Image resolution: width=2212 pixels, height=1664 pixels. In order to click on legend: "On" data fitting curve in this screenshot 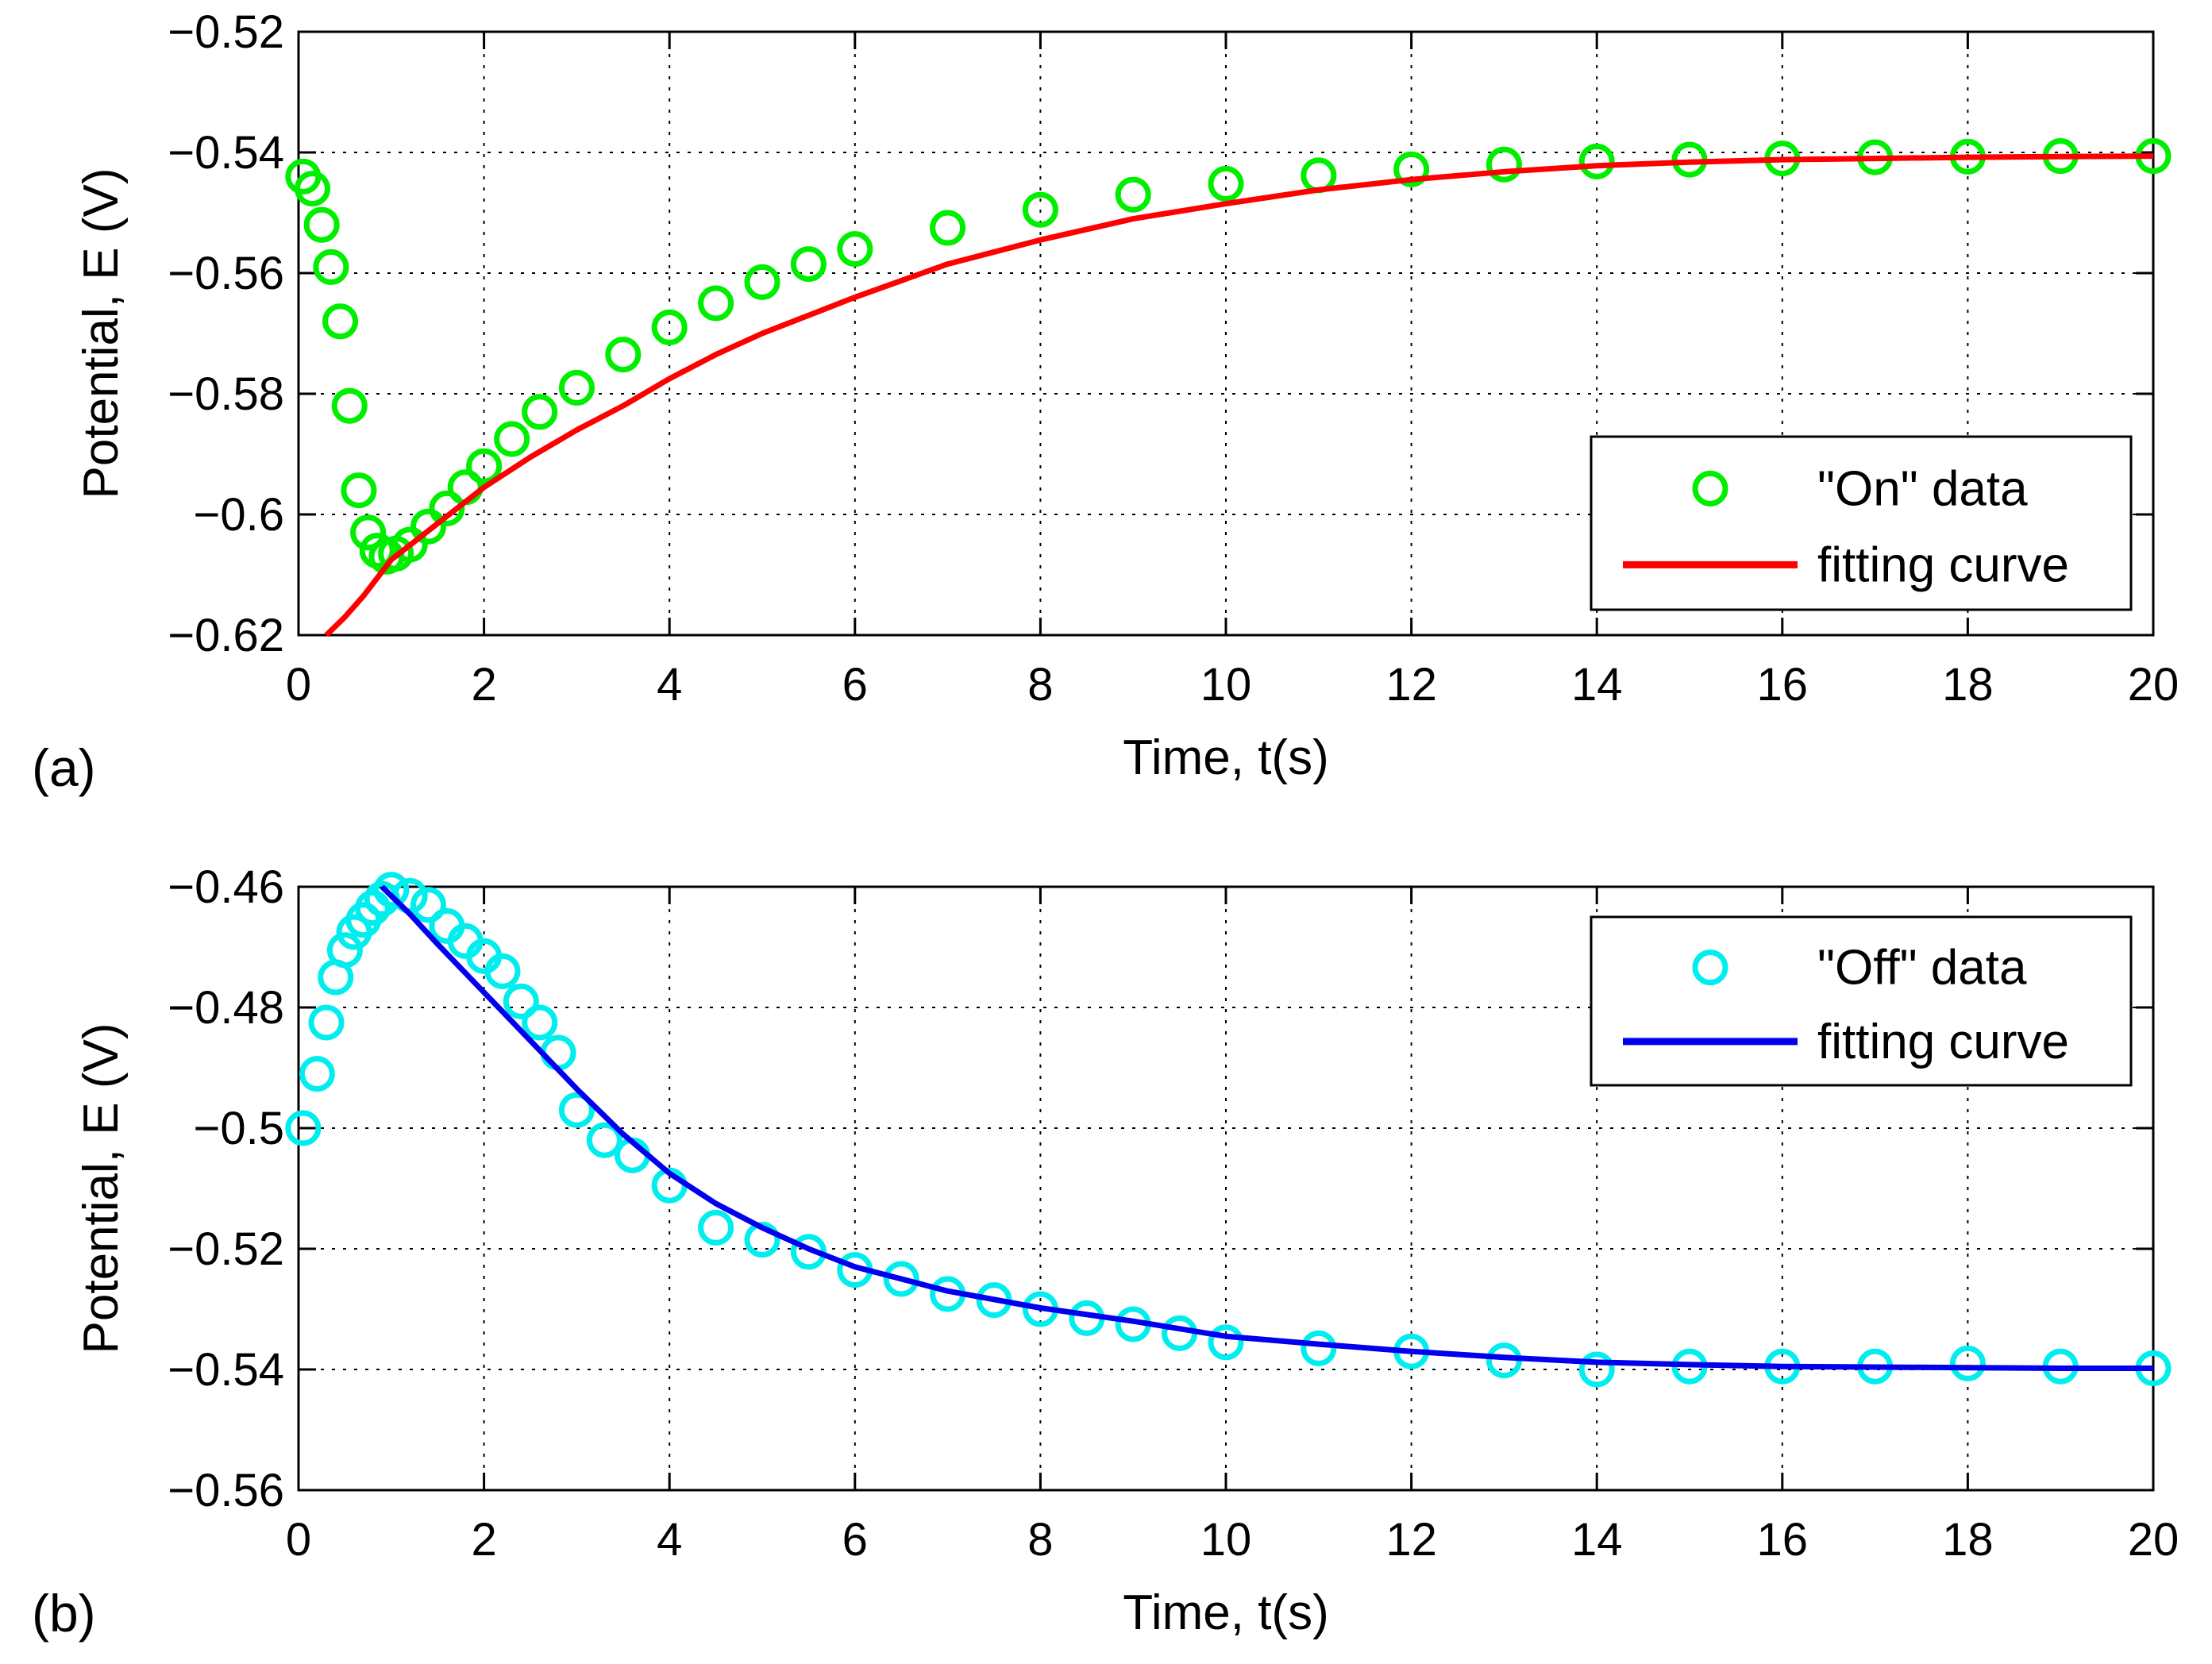, I will do `click(1861, 523)`.